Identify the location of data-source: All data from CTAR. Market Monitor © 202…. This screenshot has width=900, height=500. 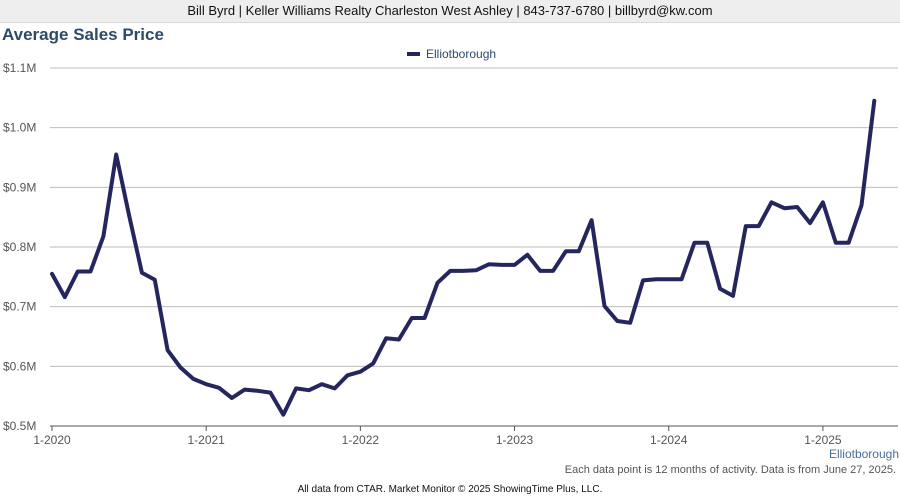
(450, 489).